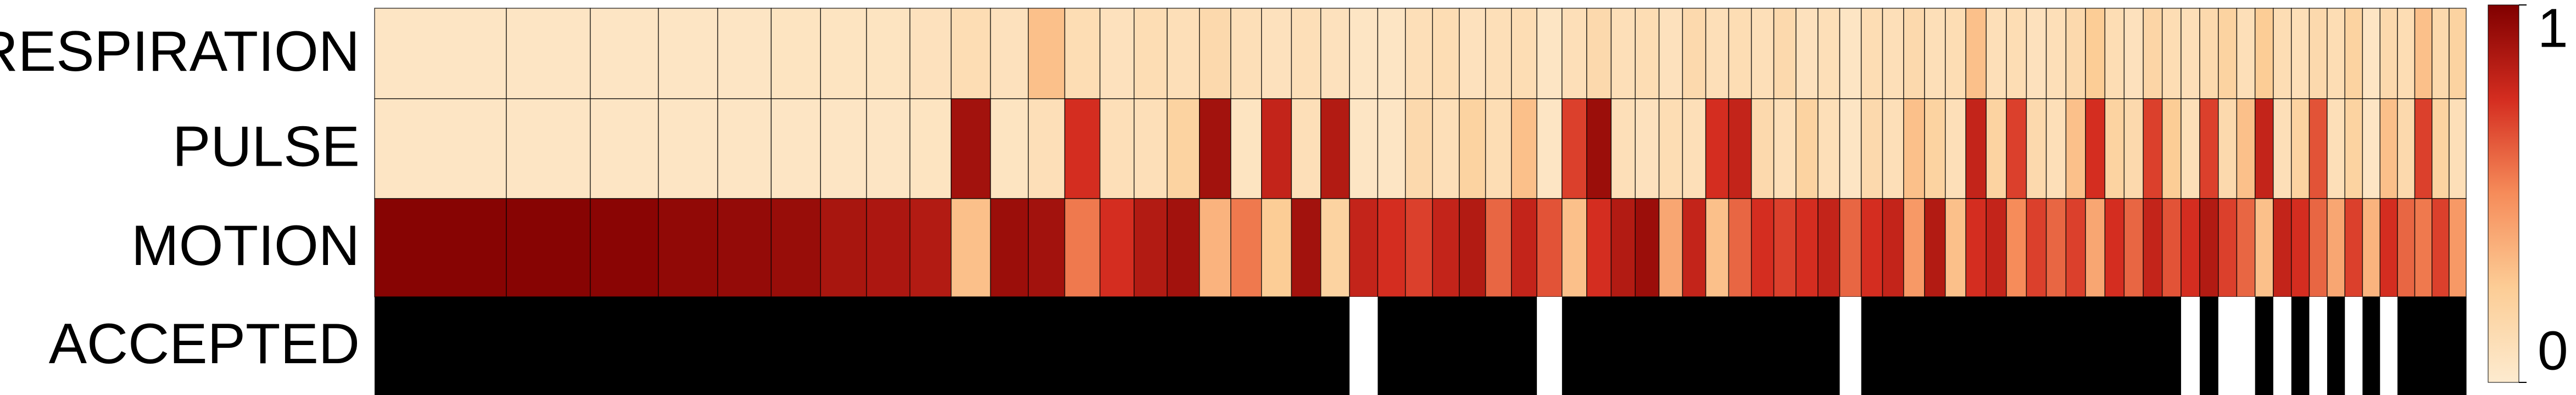  Describe the element at coordinates (180, 52) in the screenshot. I see `row-label: RESPIRATION` at that location.